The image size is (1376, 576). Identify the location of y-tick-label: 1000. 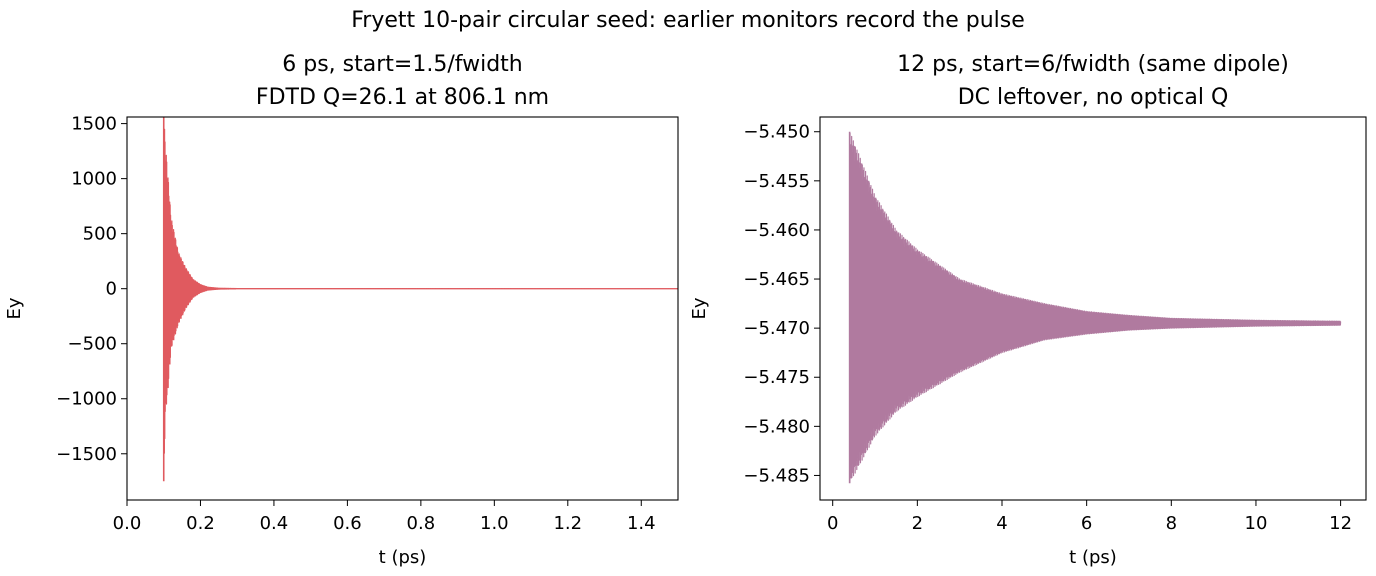
(94, 179).